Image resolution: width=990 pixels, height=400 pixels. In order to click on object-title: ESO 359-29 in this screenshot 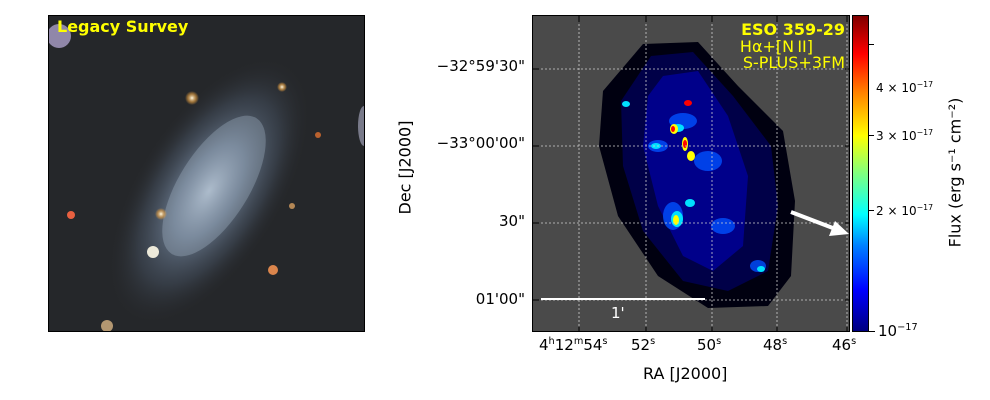, I will do `click(793, 29)`.